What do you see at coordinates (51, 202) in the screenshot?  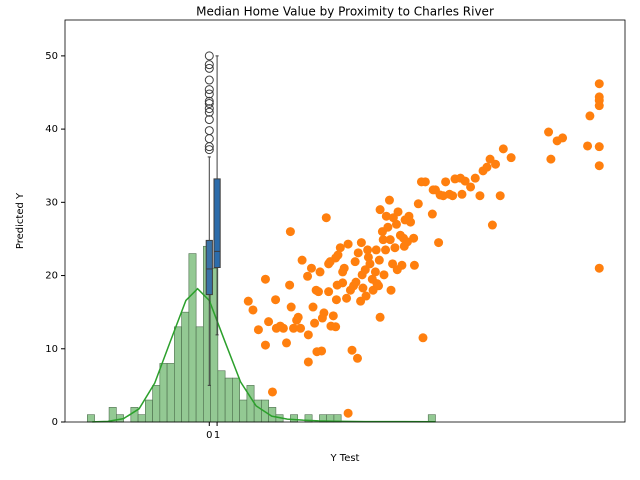 I see `y-tick-label: 30` at bounding box center [51, 202].